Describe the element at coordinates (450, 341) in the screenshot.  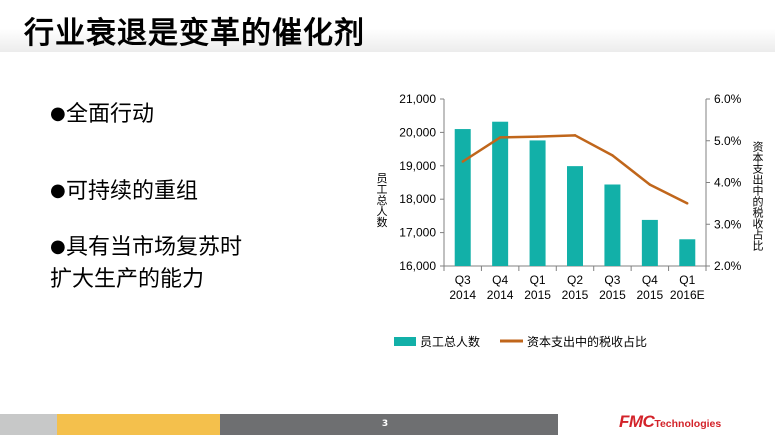
I see `legend-label-bar: 员工总人数` at that location.